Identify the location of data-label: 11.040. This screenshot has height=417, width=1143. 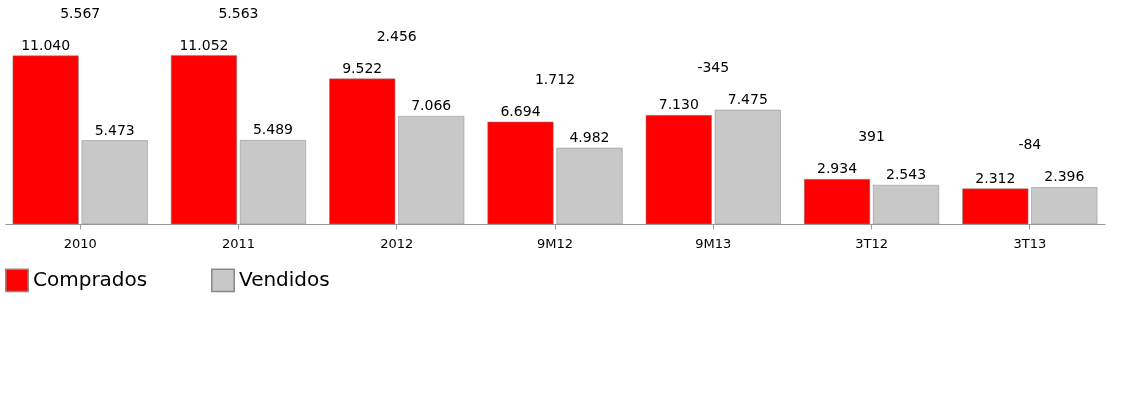
(46, 44).